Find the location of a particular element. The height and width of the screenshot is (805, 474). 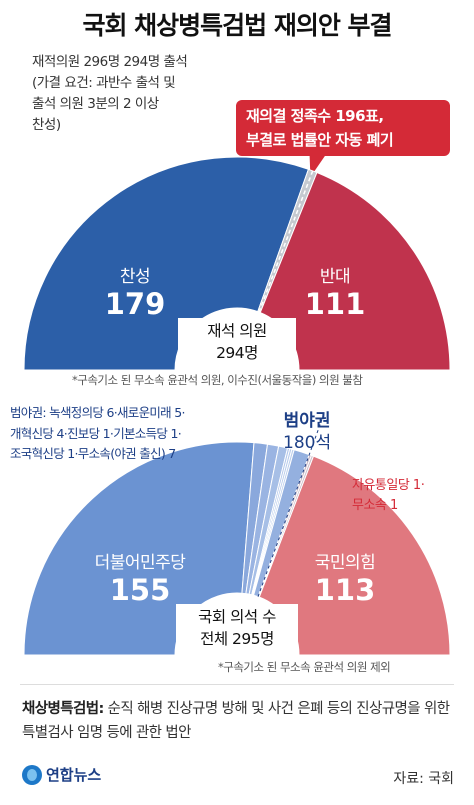

dp-label: 더불어민주당 155 is located at coordinates (140, 577).